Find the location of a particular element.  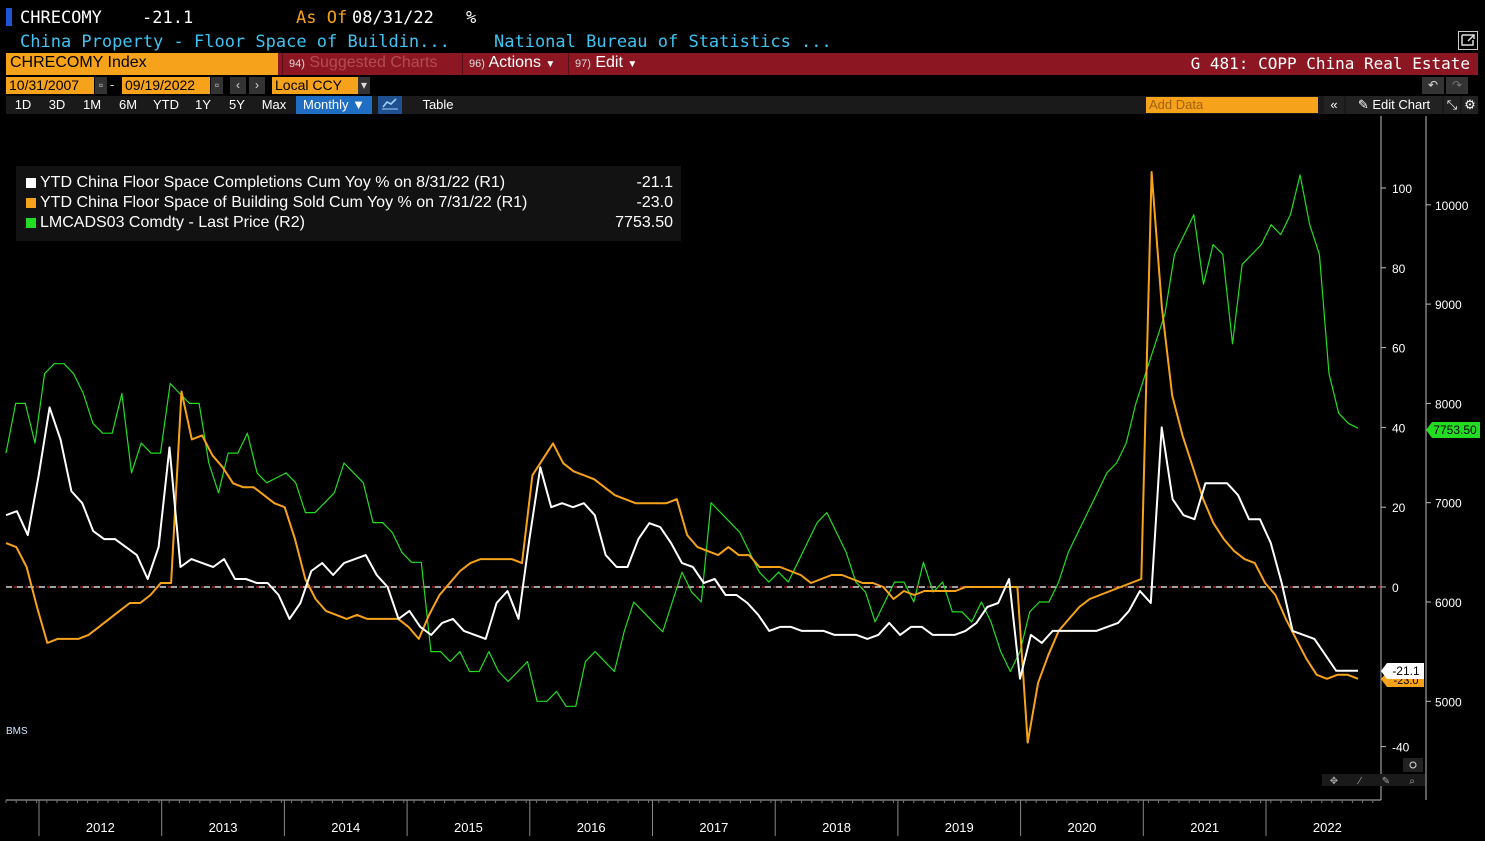

r1-tick-label: -40 is located at coordinates (1401, 748).